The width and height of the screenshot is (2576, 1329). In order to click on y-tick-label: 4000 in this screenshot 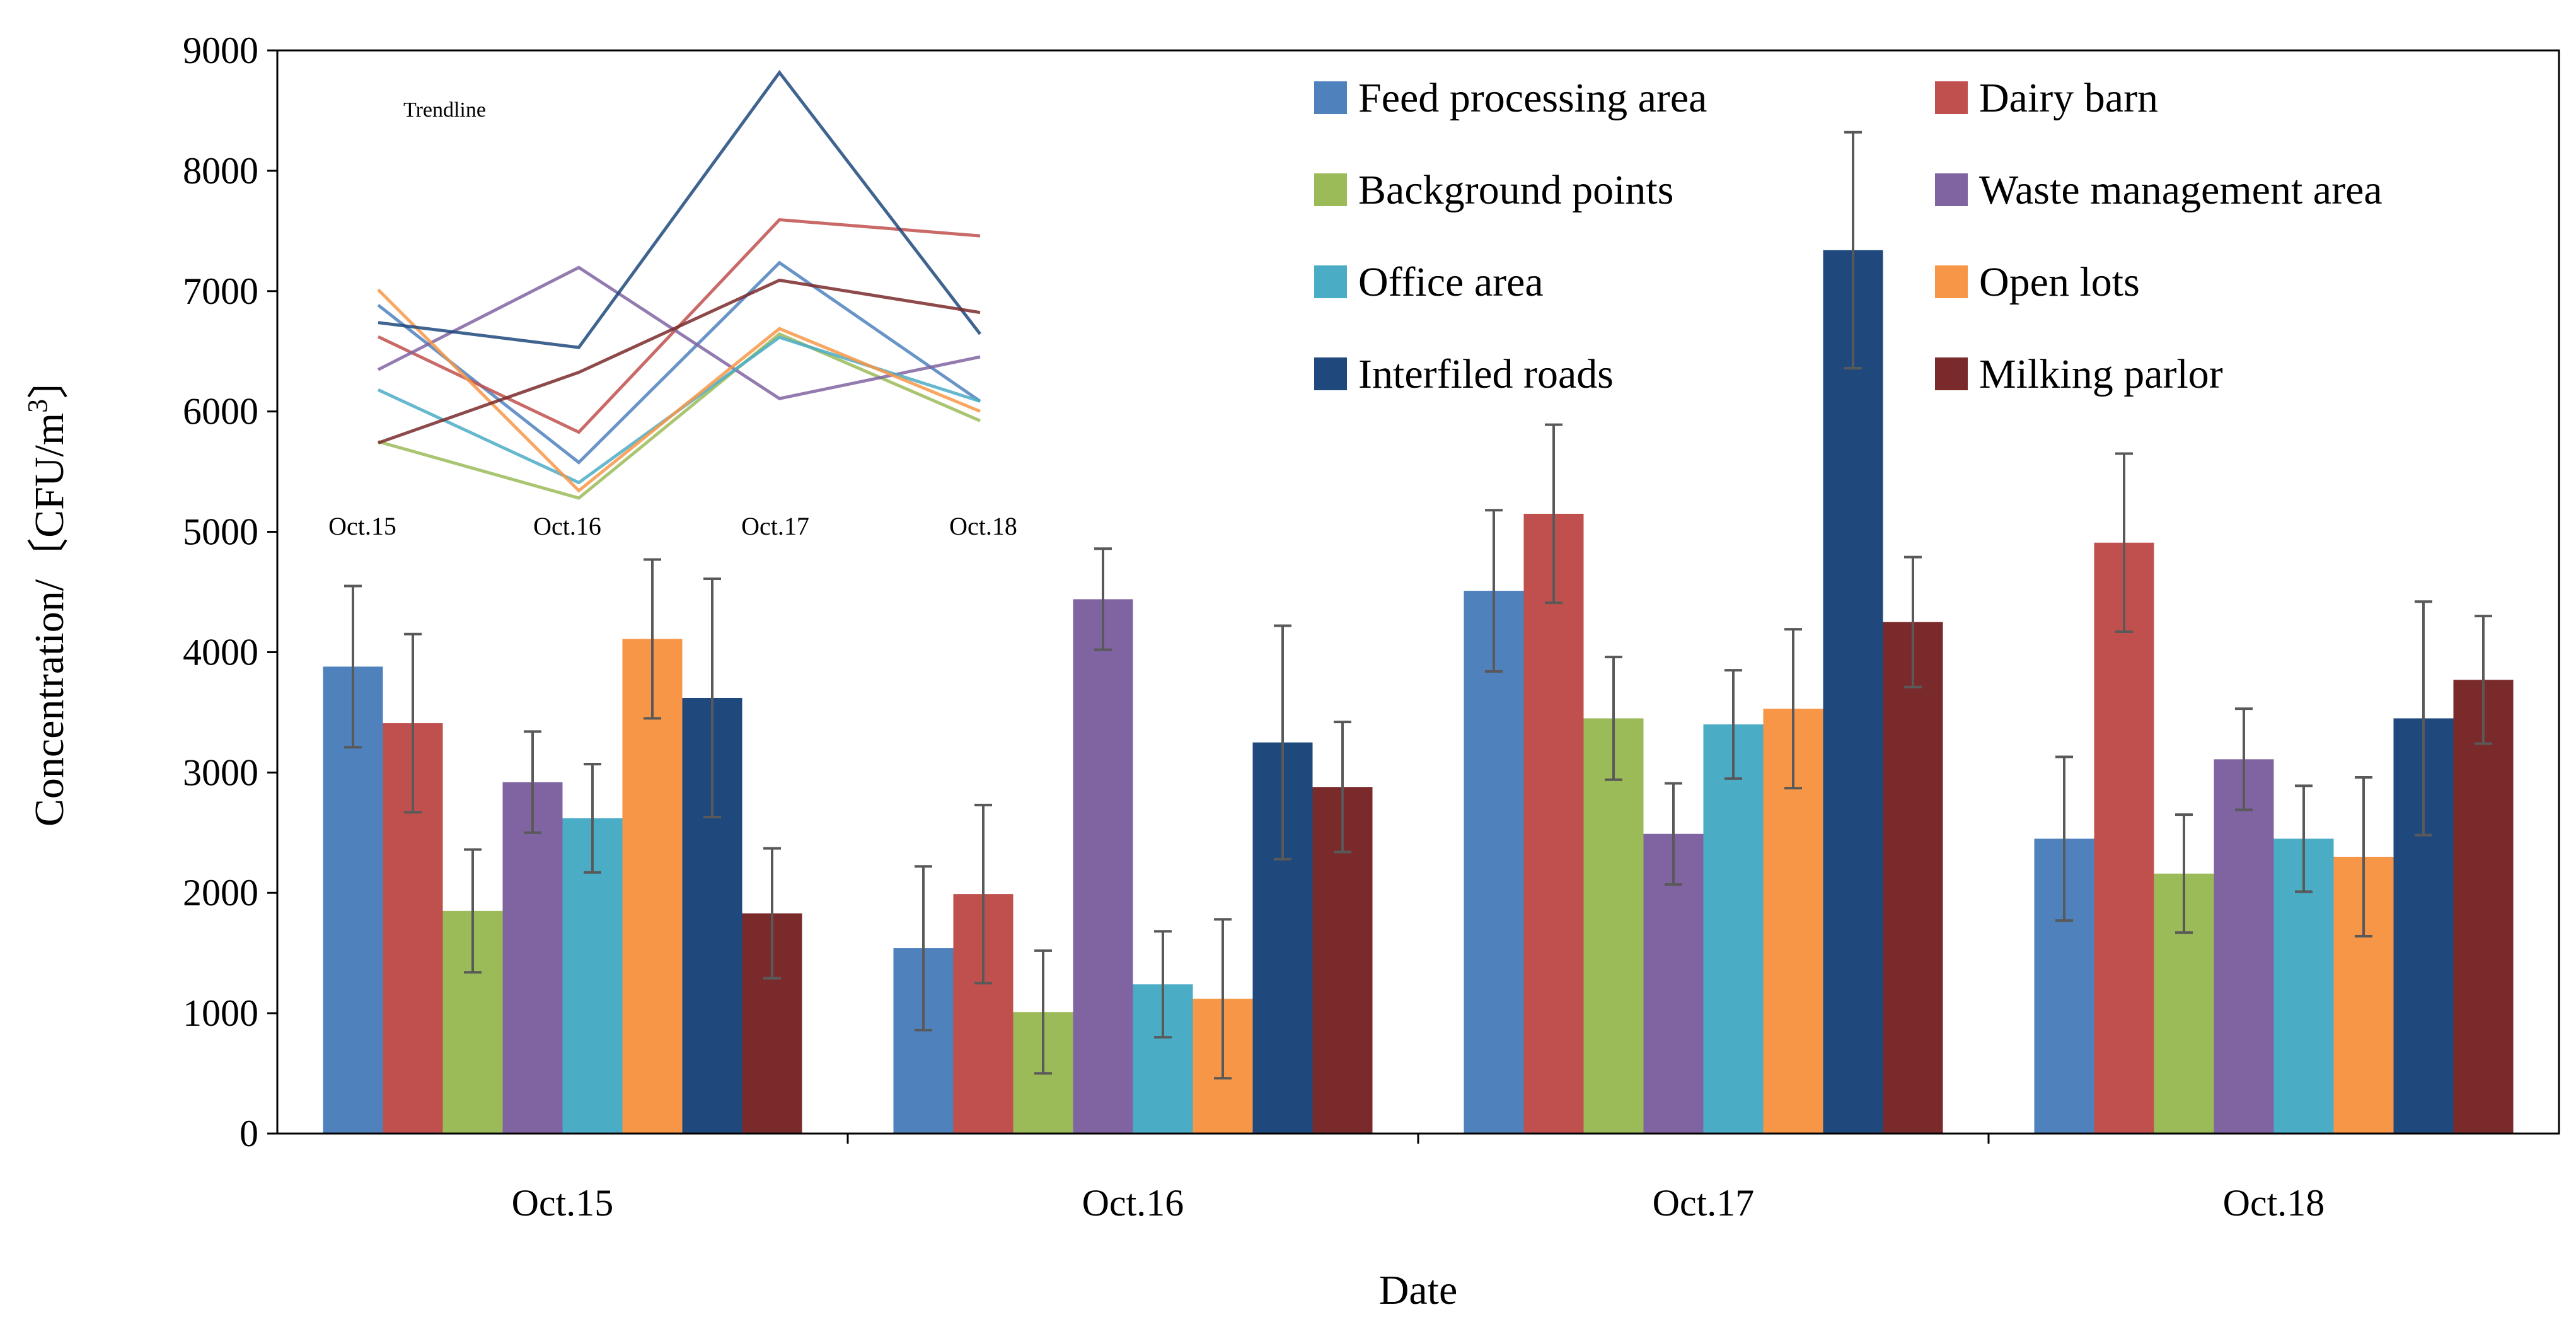, I will do `click(220, 652)`.